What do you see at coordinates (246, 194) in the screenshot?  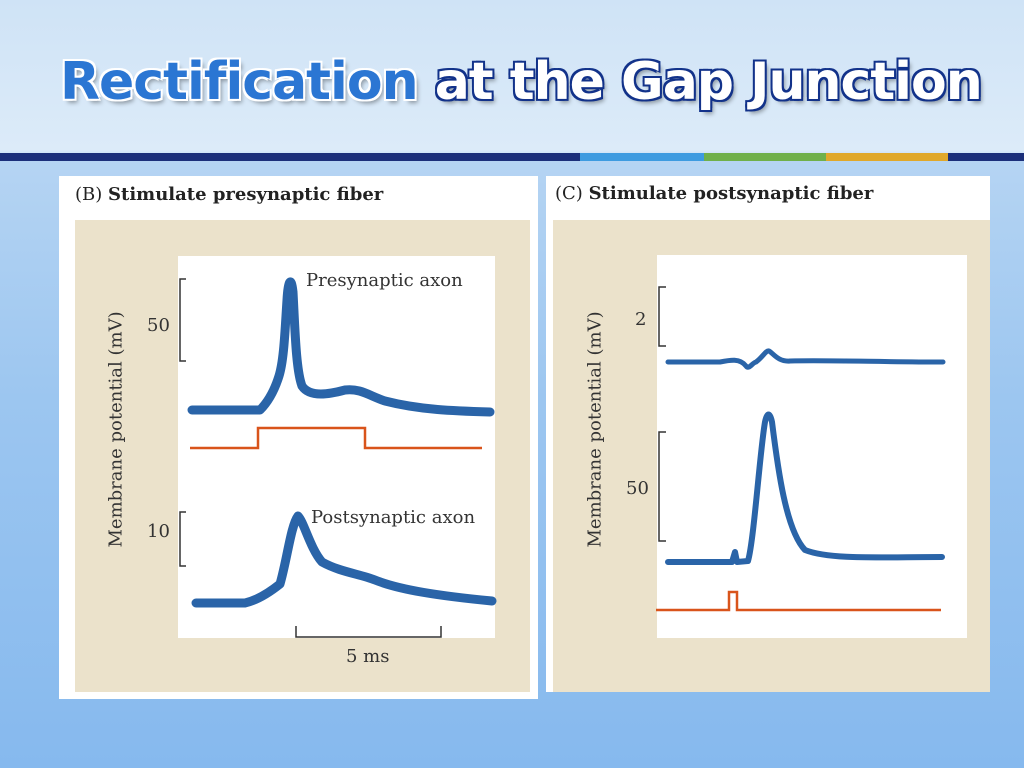 I see `panel-b-heading-text: Stimulate presynaptic fiber` at bounding box center [246, 194].